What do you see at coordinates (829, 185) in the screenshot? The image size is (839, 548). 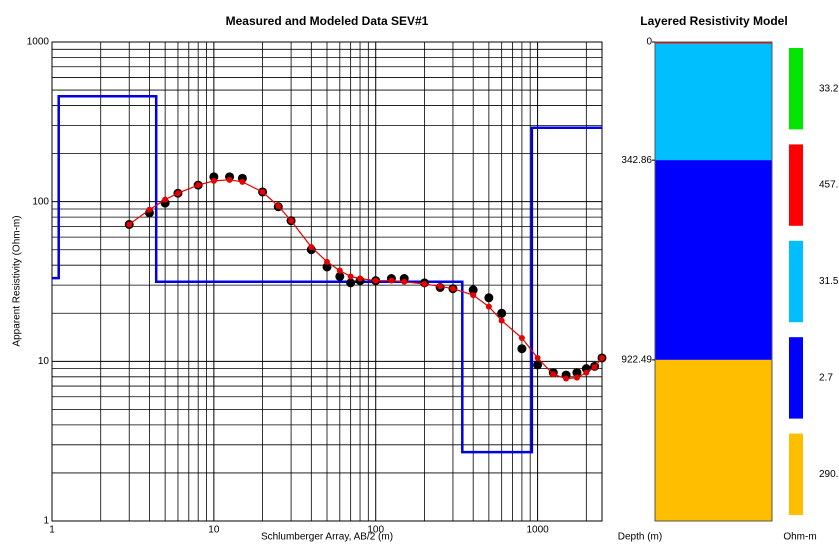 I see `legend-label: 457.1` at bounding box center [829, 185].